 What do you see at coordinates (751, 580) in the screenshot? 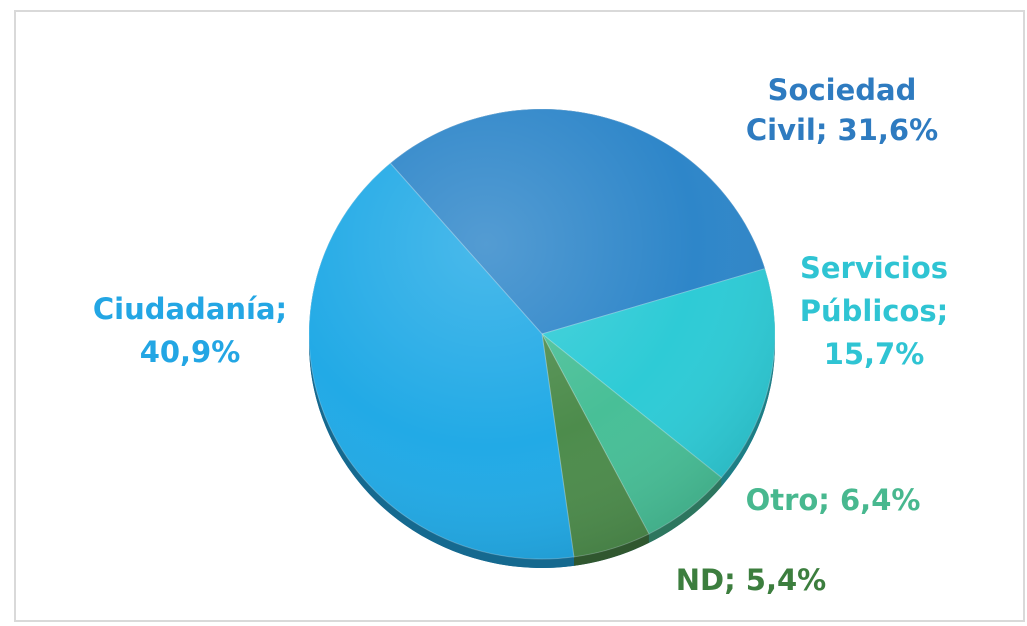
I see `data-label-nd: ND; 5,4%` at bounding box center [751, 580].